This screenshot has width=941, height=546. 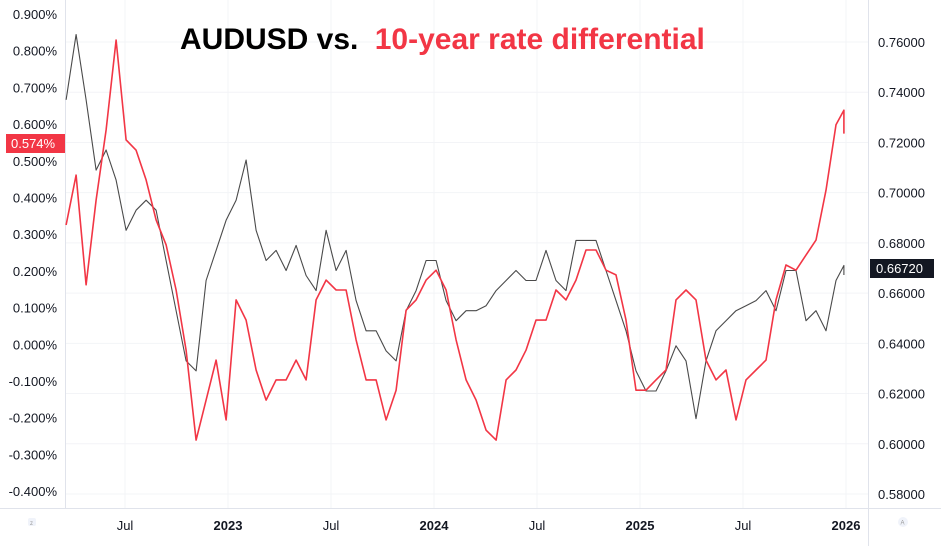 I want to click on left-tick-label: 0.000%, so click(x=35, y=344).